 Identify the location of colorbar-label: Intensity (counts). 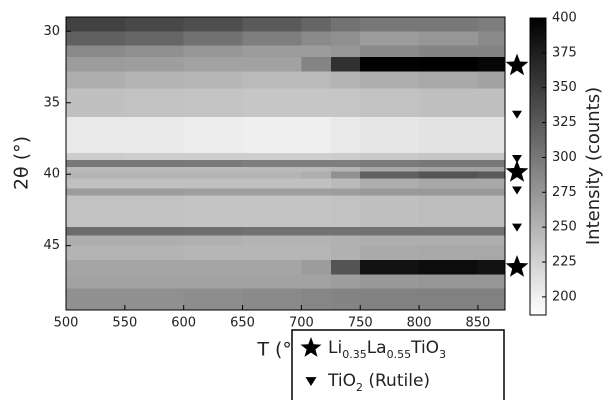
(593, 166).